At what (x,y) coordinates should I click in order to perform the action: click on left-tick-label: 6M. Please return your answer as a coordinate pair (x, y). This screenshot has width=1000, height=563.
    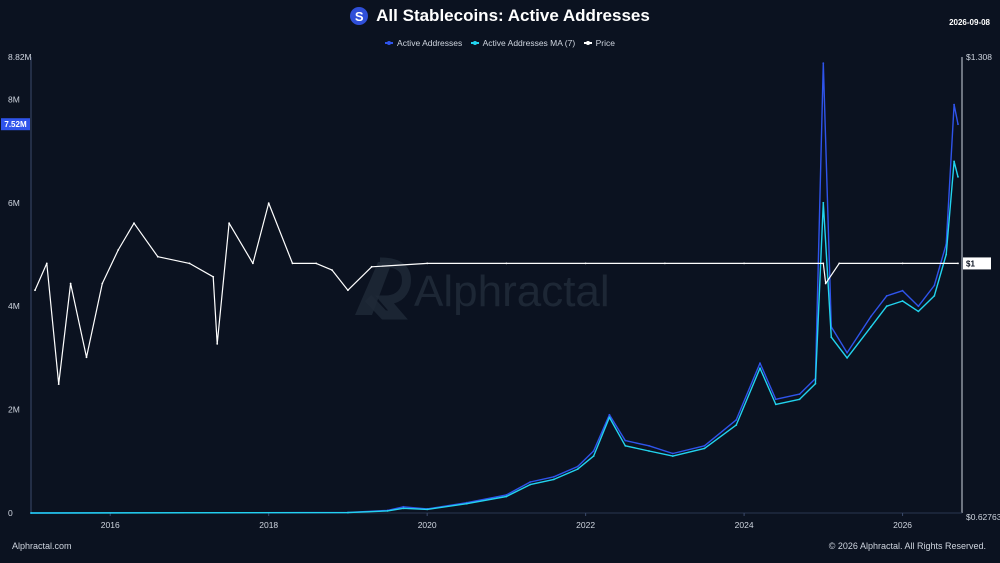
    Looking at the image, I should click on (14, 203).